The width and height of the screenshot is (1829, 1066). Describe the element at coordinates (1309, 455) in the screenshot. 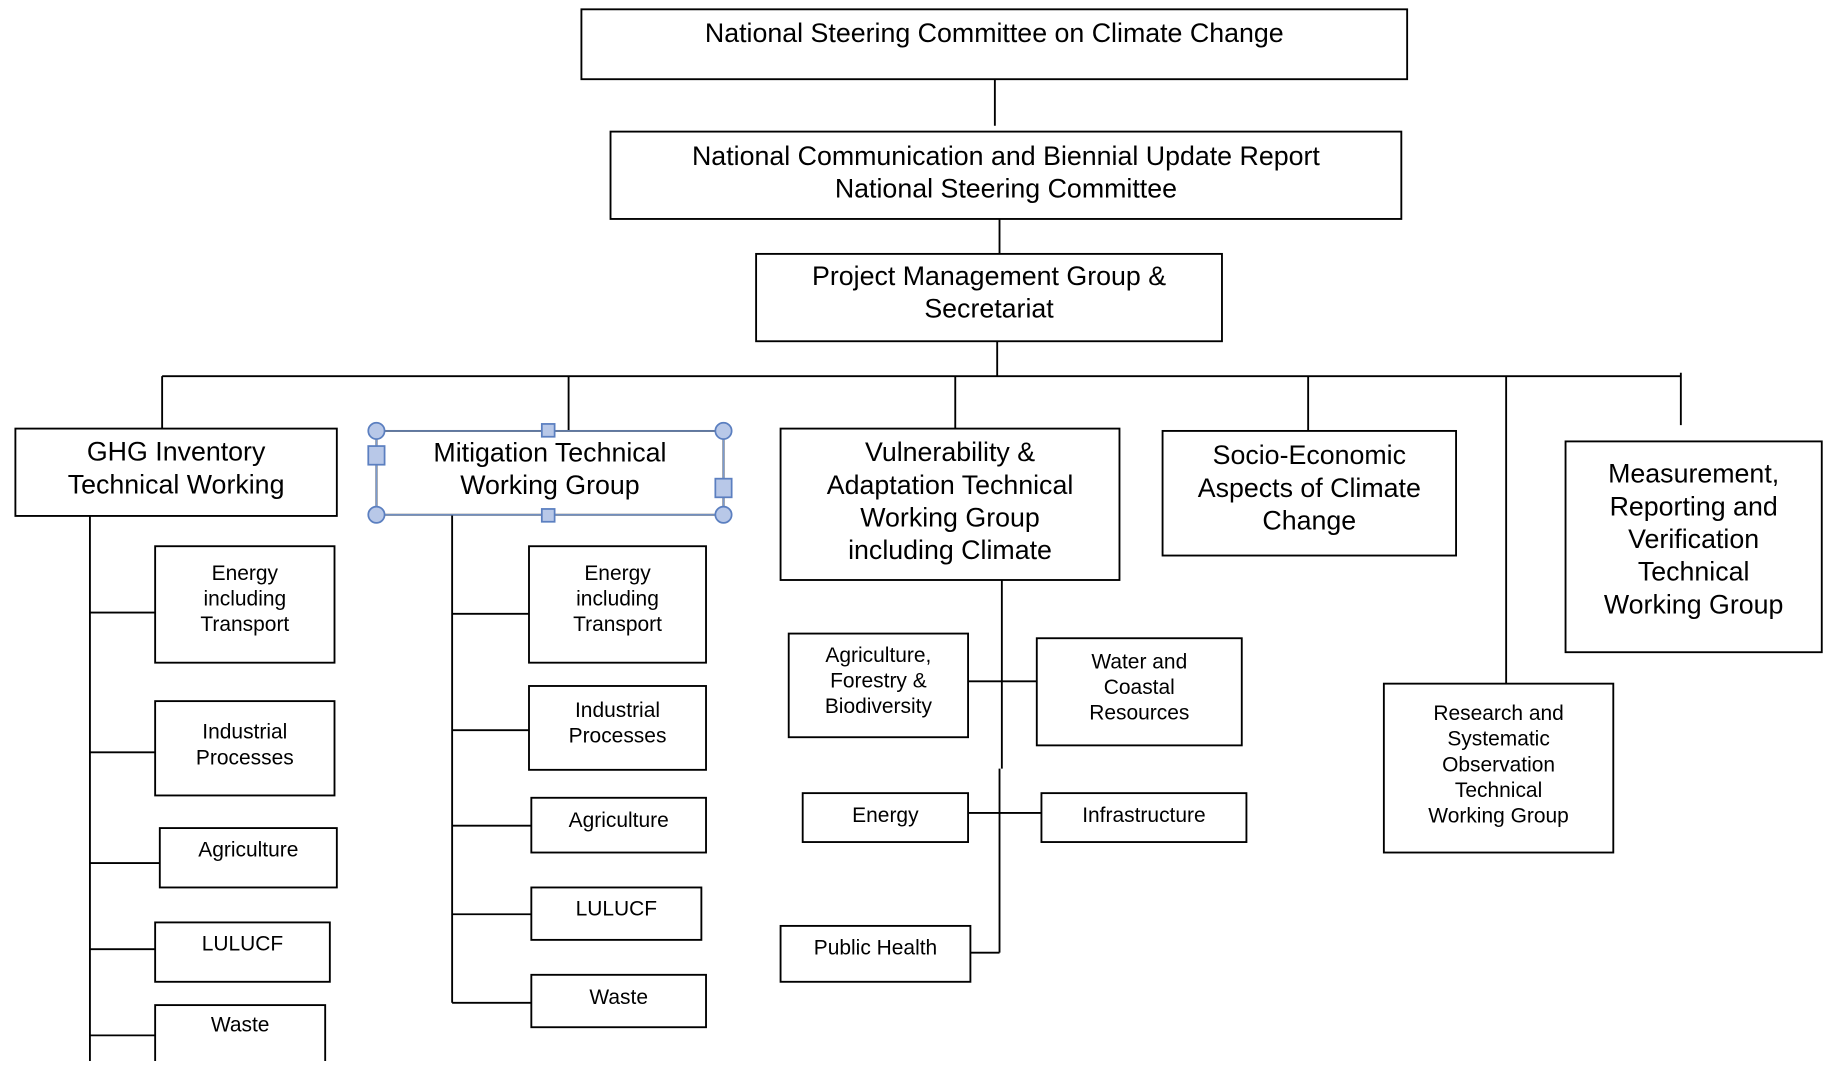

I see `node-label: Socio-Economic` at that location.